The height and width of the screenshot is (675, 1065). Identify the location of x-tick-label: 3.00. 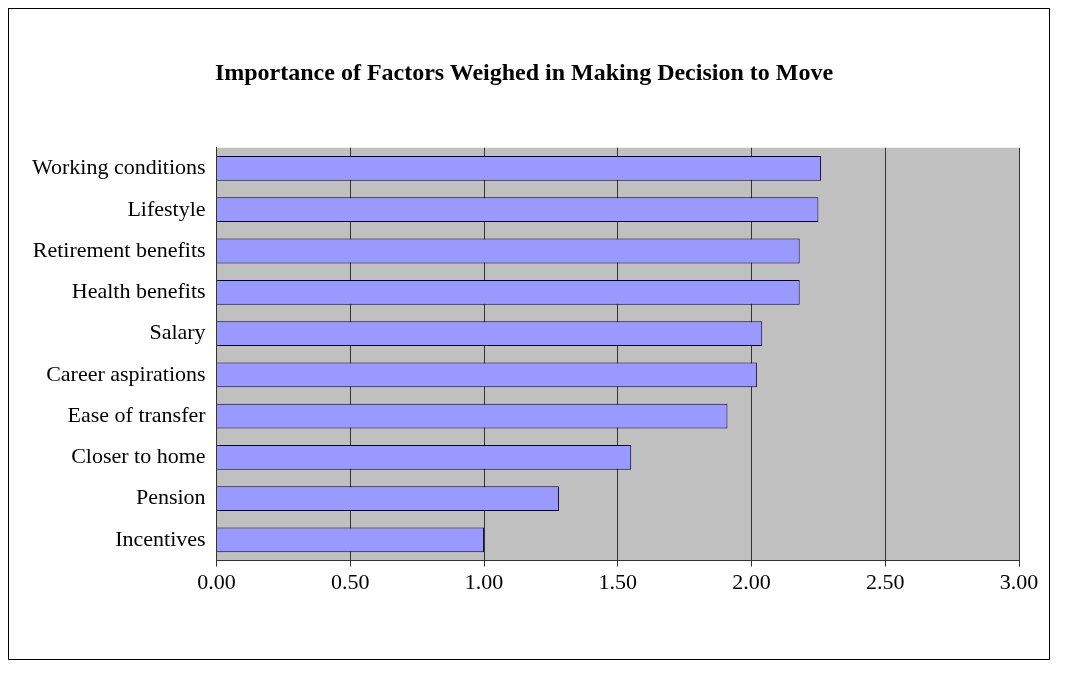
(1019, 581).